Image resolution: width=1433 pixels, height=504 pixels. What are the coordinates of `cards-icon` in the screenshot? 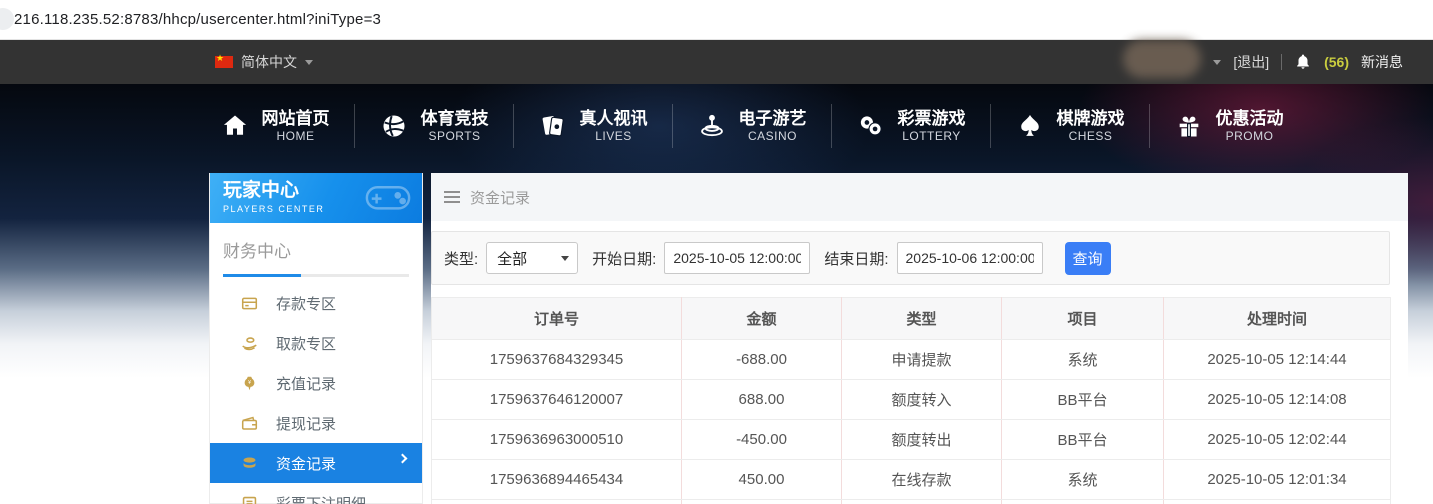 It's located at (553, 126).